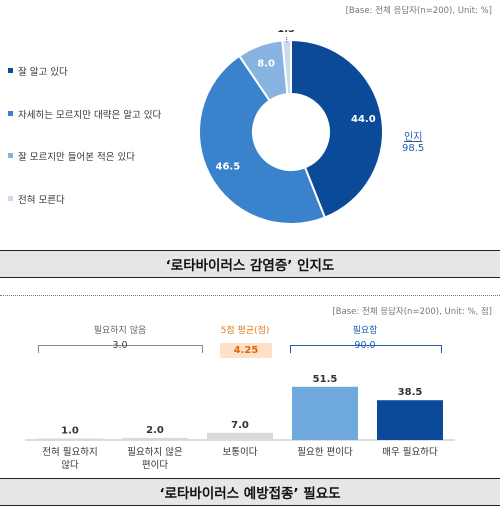  Describe the element at coordinates (246, 350) in the screenshot. I see `average-value-box: 4.25` at that location.